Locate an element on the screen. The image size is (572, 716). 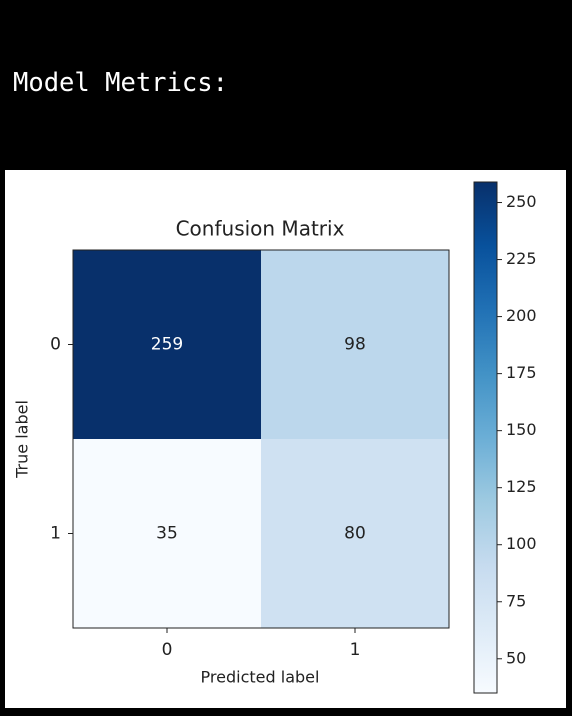
colorbar is located at coordinates (485, 437).